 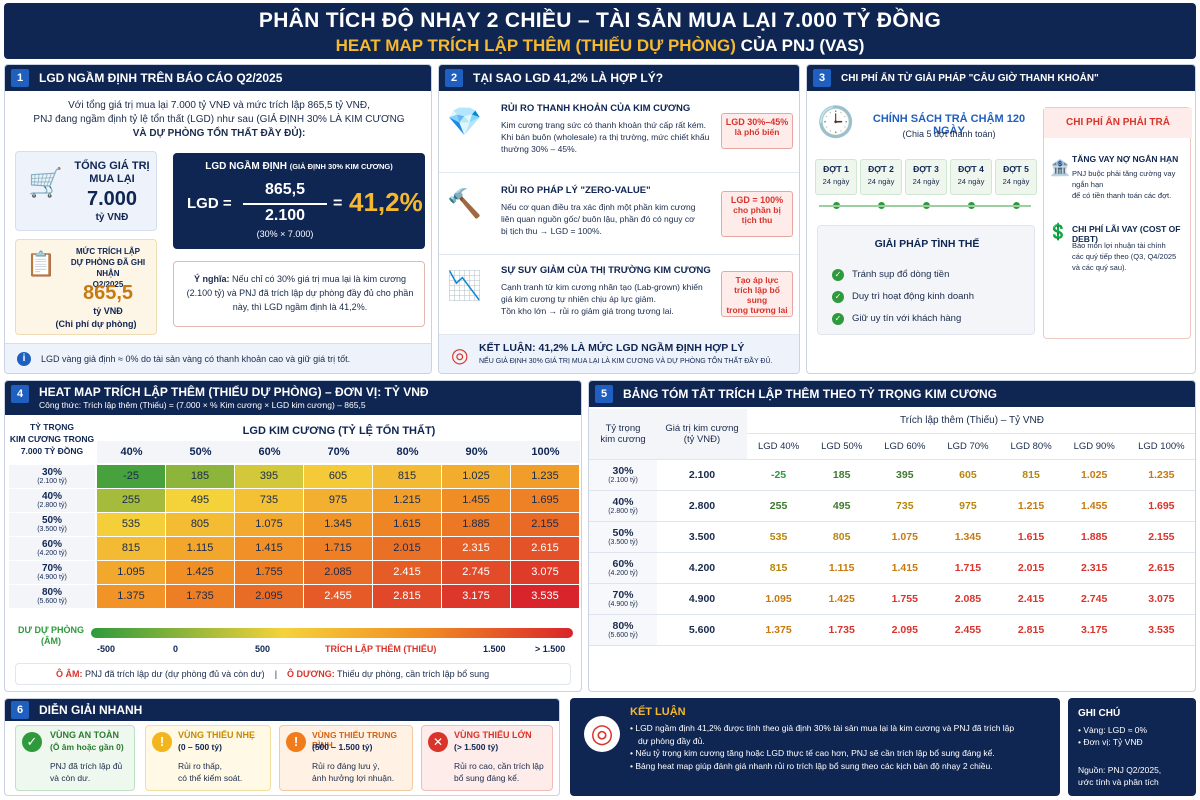 What do you see at coordinates (779, 475) in the screenshot?
I see `summary-cell: -25` at bounding box center [779, 475].